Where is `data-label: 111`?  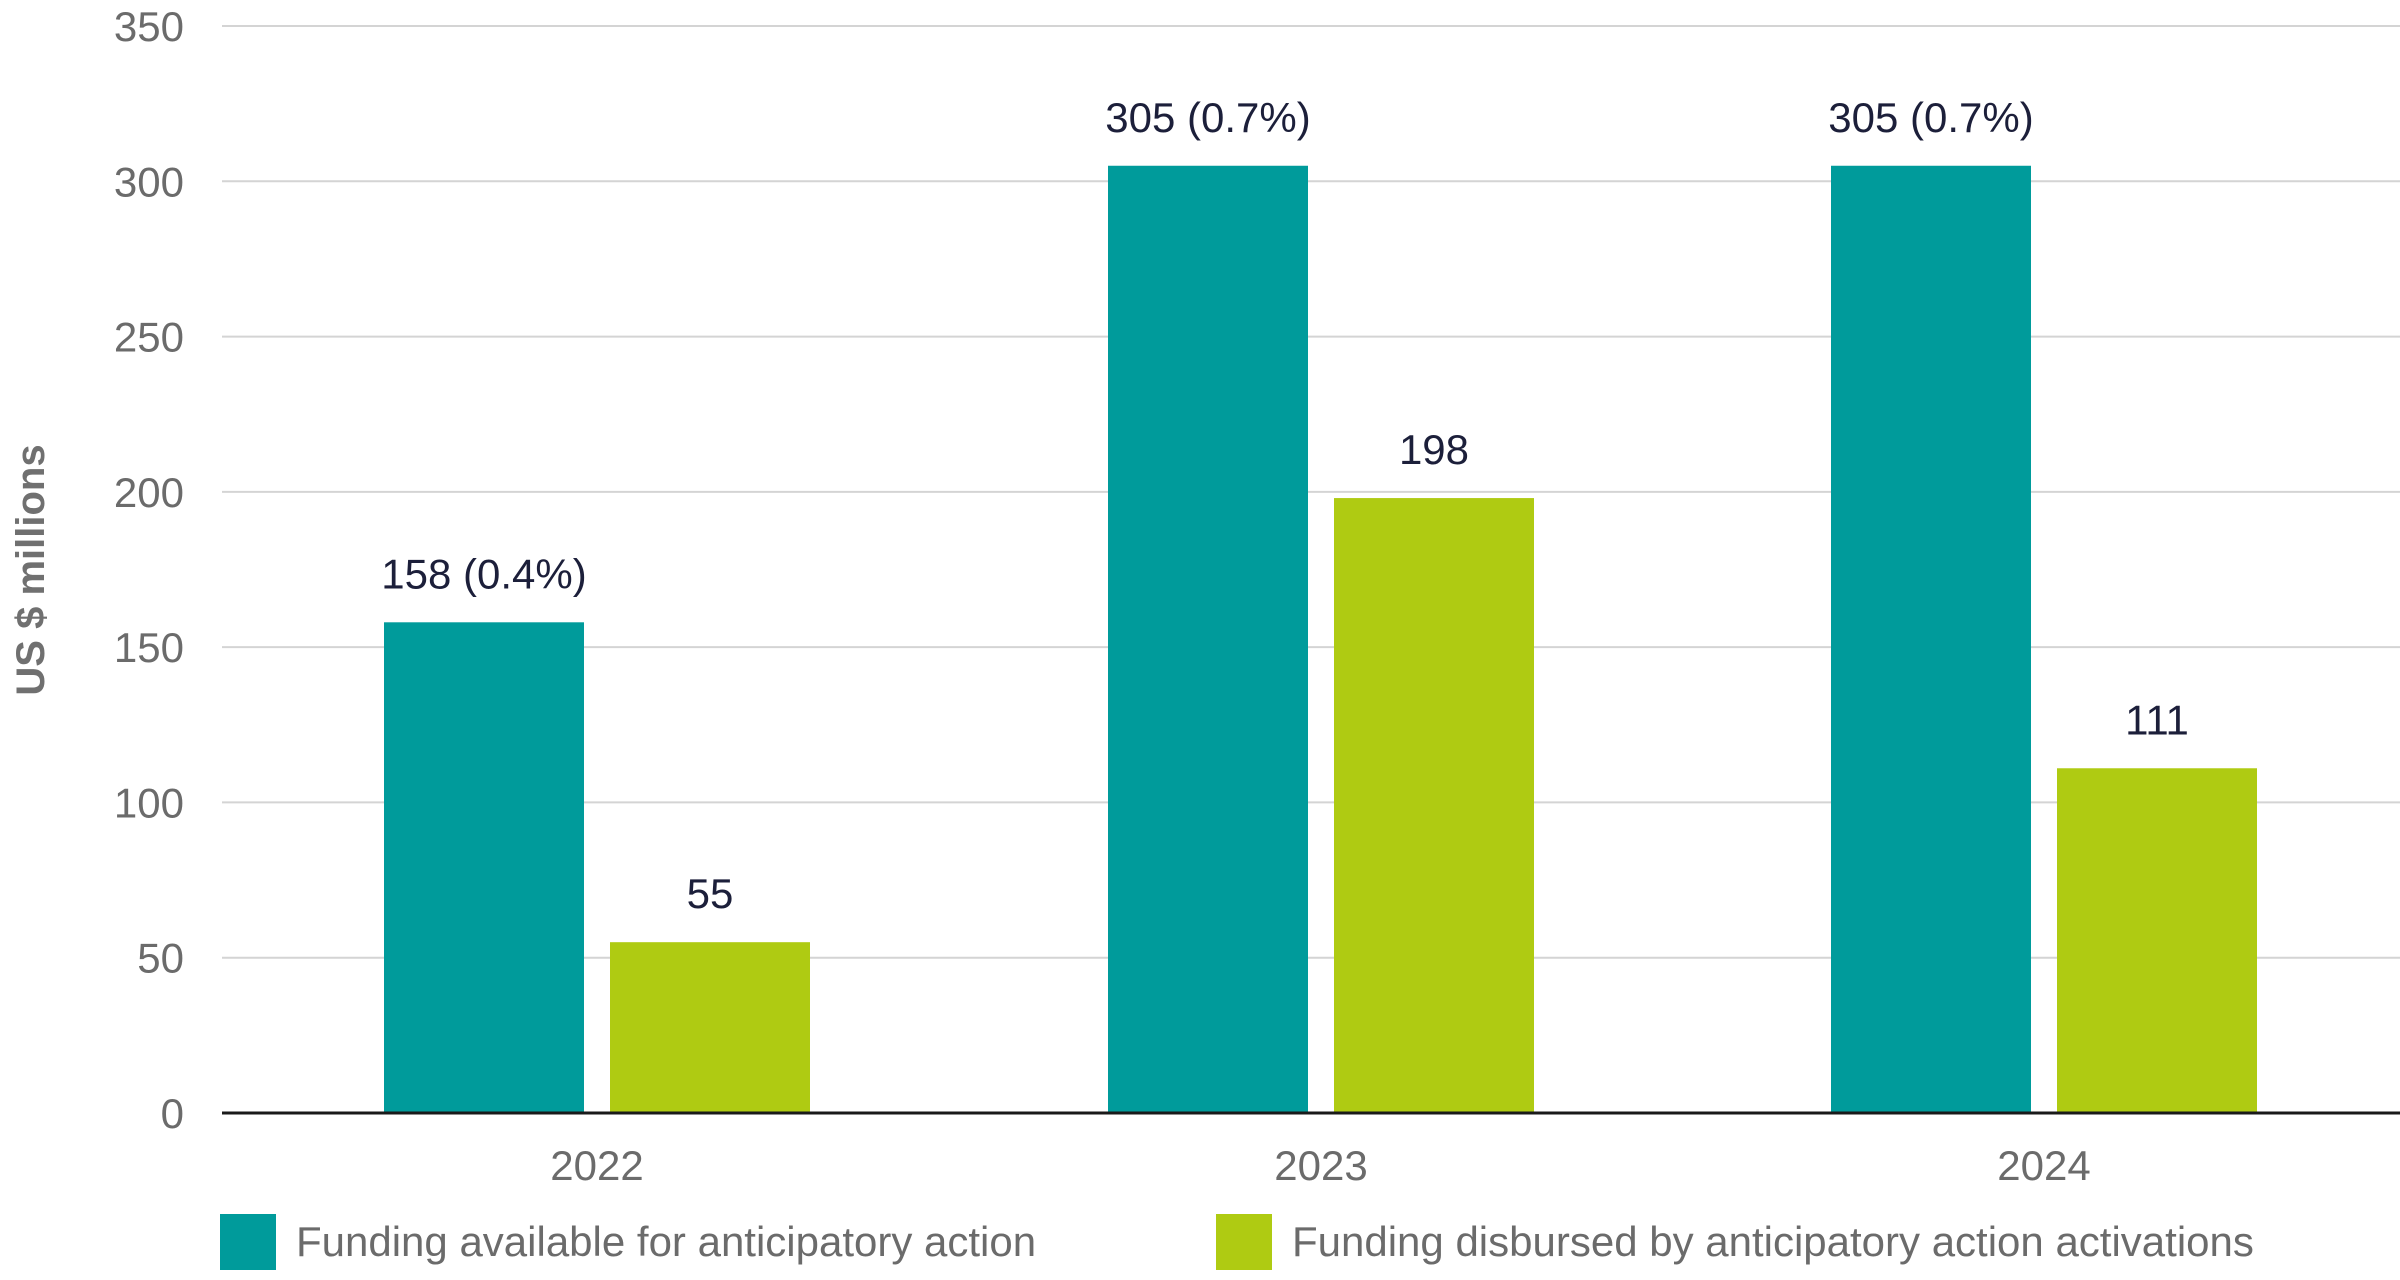 data-label: 111 is located at coordinates (2157, 719).